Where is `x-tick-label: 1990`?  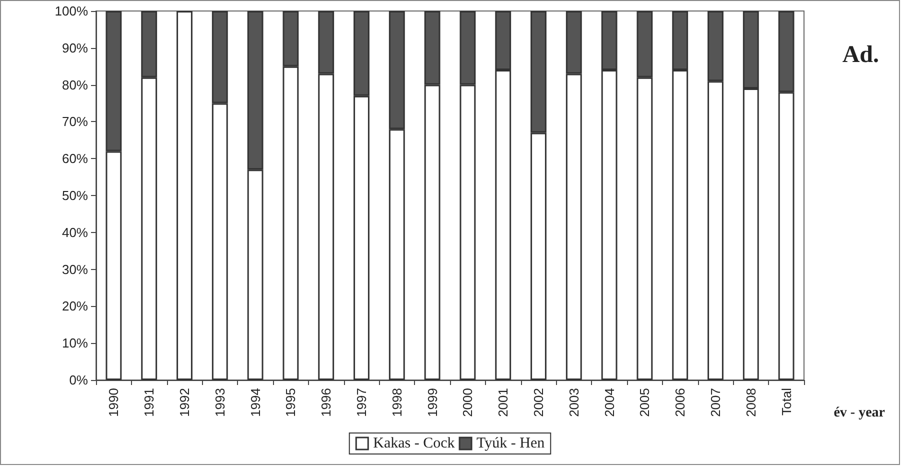 x-tick-label: 1990 is located at coordinates (114, 402).